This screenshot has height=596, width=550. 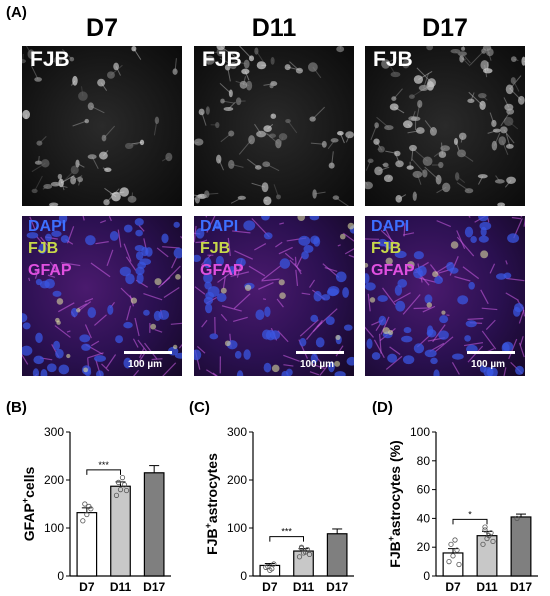 I want to click on y-tick-label: 60, so click(x=424, y=490).